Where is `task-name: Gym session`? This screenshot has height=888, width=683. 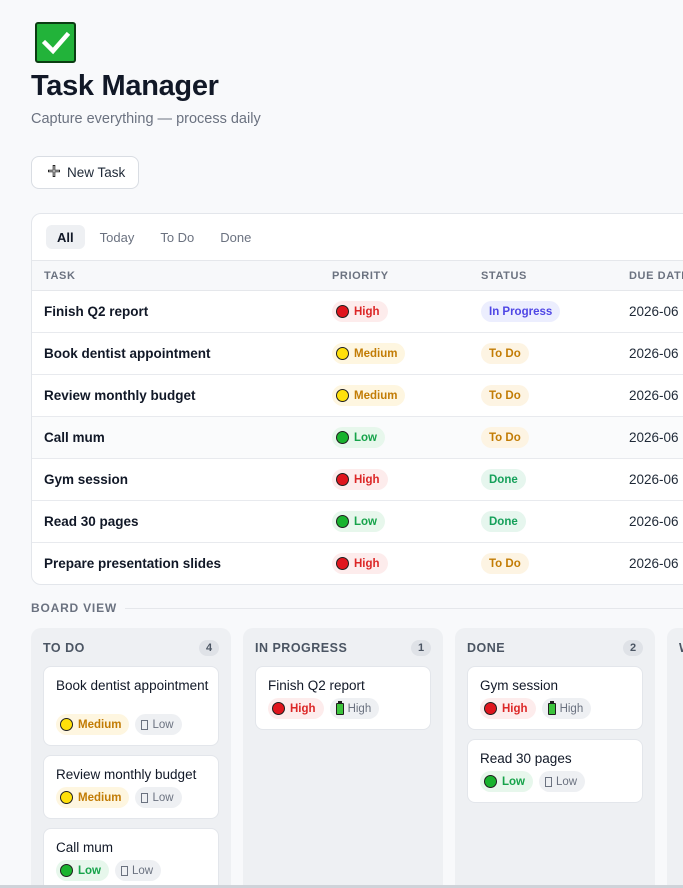 task-name: Gym session is located at coordinates (86, 479).